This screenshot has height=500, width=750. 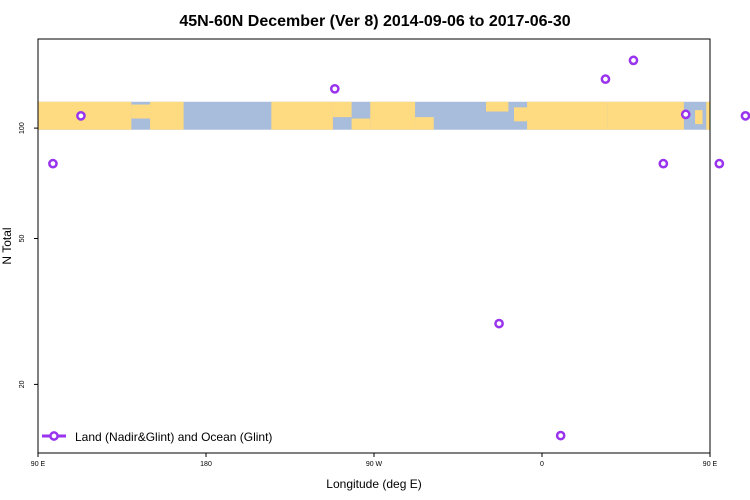 I want to click on x-axis-ticks: 90 E 180 90 W 0 90 E, so click(x=374, y=460).